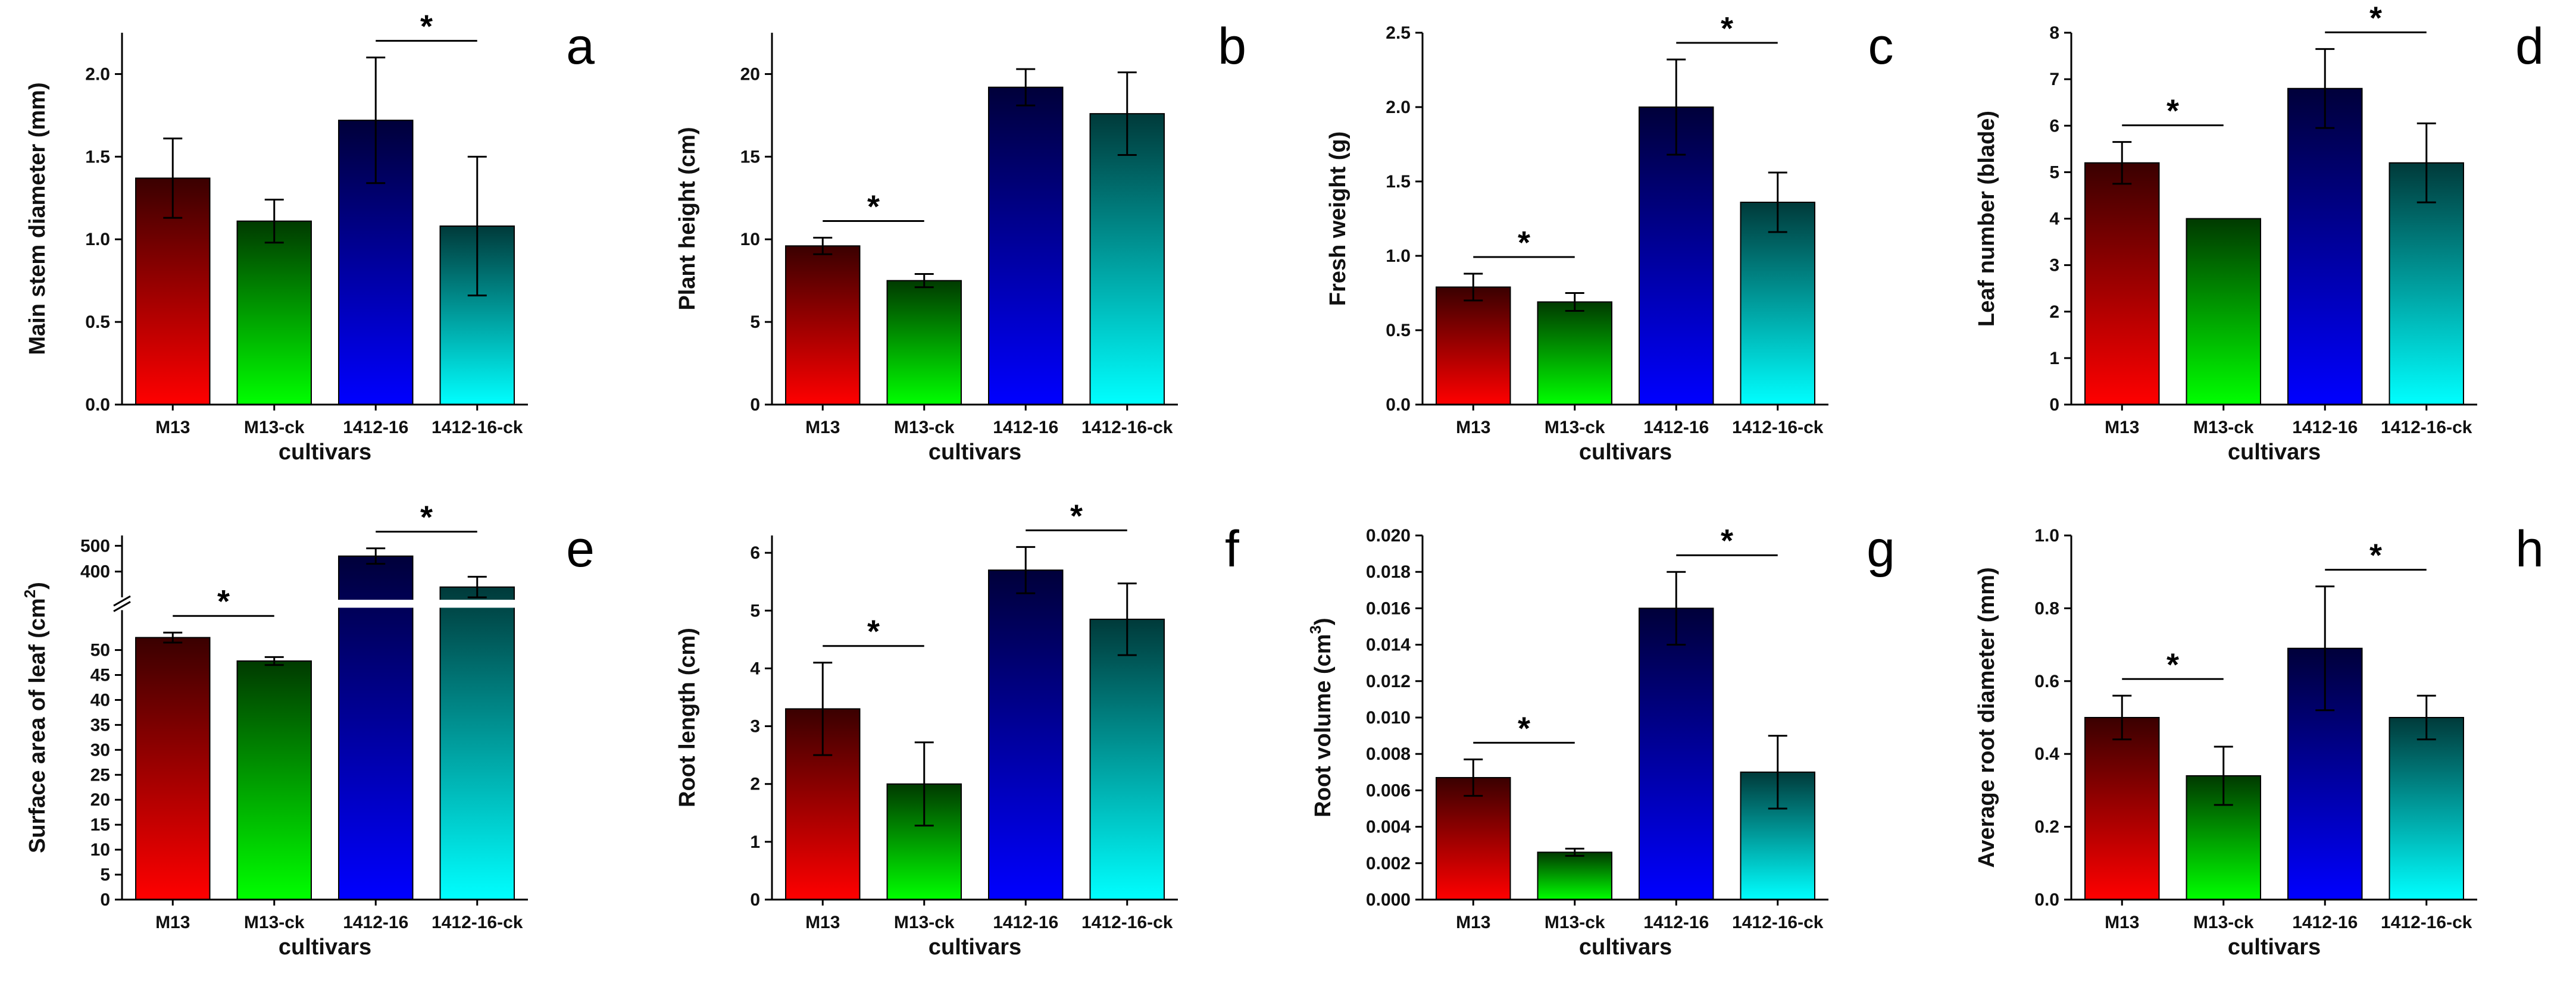 Image resolution: width=2576 pixels, height=993 pixels. What do you see at coordinates (2054, 79) in the screenshot?
I see `y-tick-label: 7` at bounding box center [2054, 79].